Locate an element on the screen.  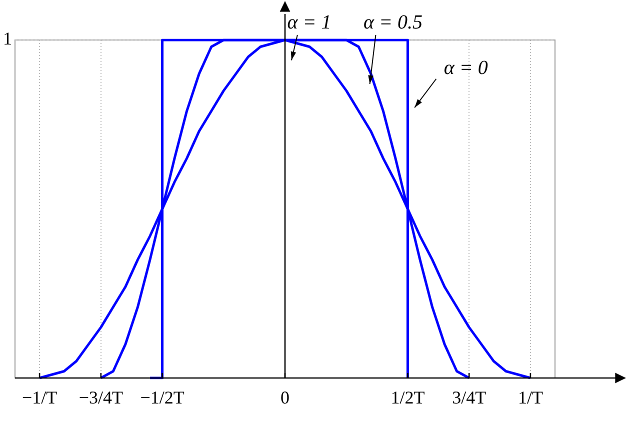
annotation: α = 0 is located at coordinates (466, 67).